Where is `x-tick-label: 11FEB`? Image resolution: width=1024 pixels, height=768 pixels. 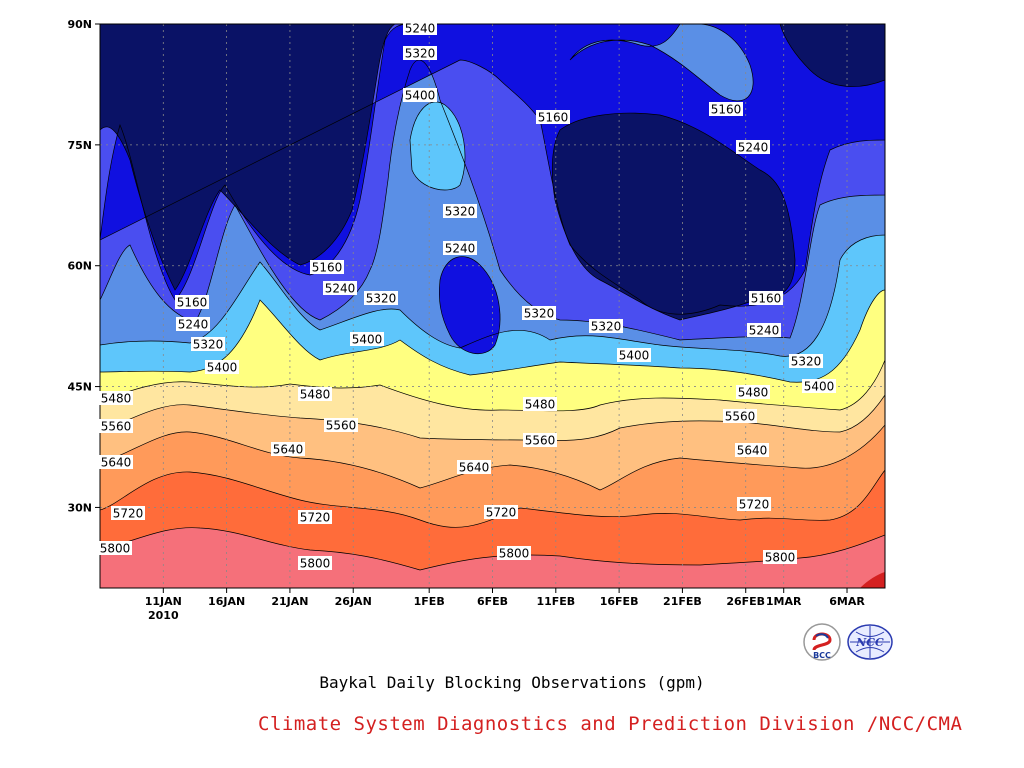
x-tick-label: 11FEB is located at coordinates (555, 601).